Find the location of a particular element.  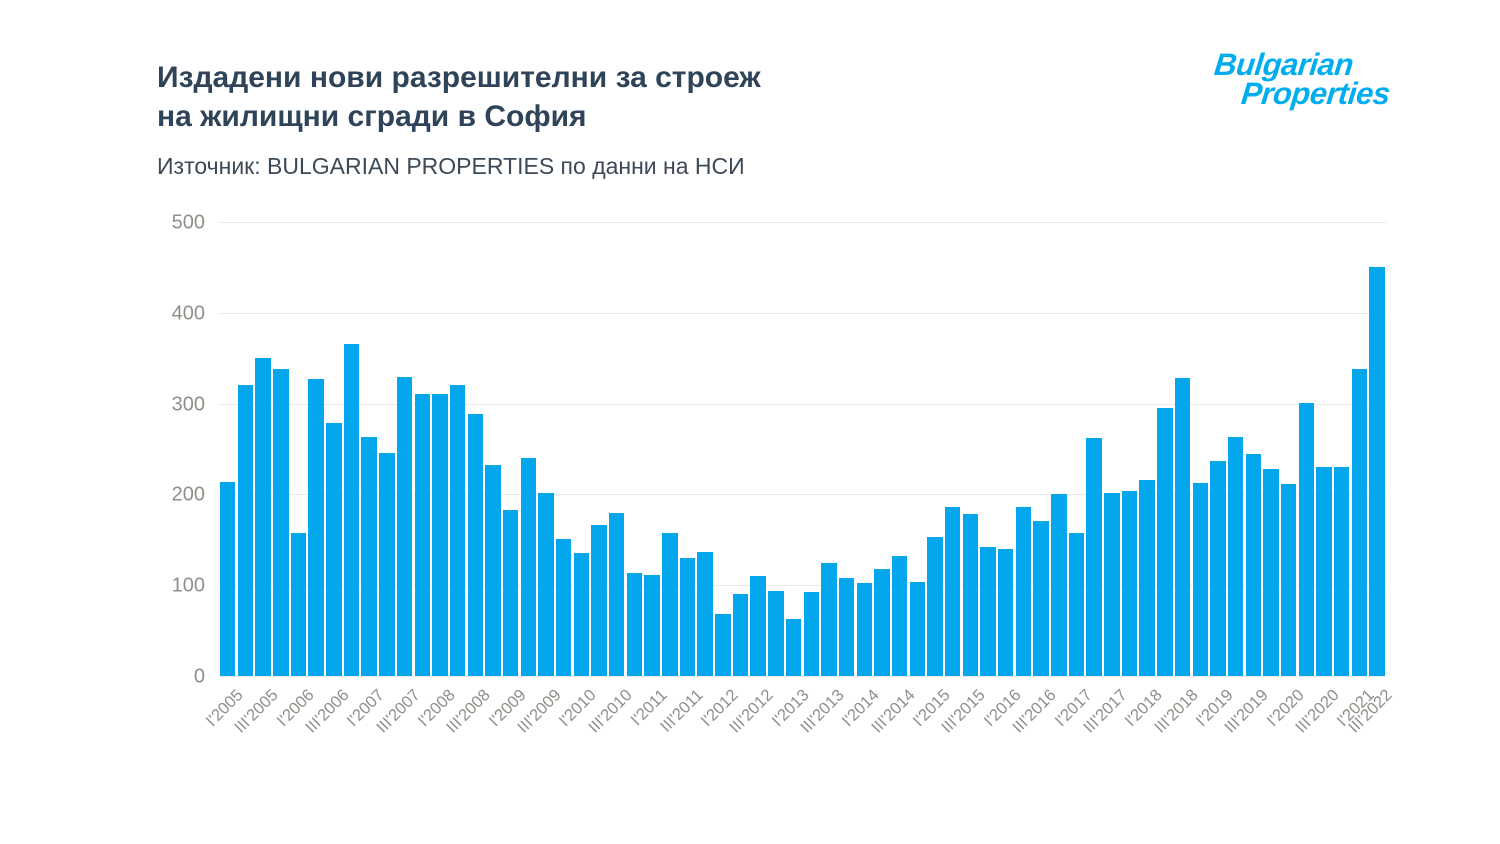

y-axis-tick: 300 is located at coordinates (188, 404).